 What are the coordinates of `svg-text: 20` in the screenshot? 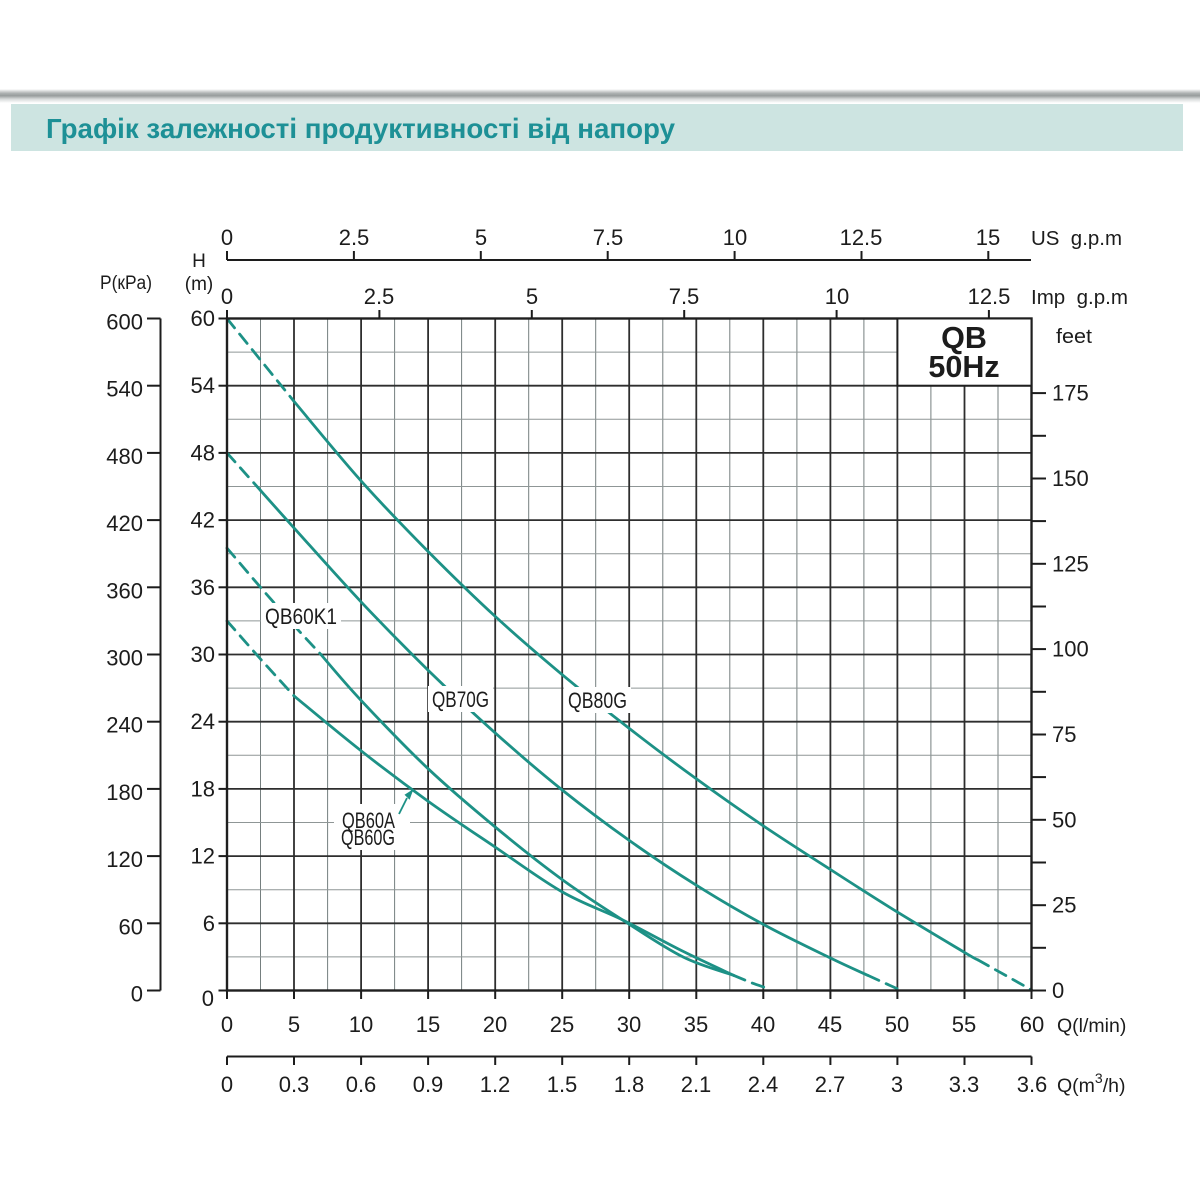 It's located at (495, 1024).